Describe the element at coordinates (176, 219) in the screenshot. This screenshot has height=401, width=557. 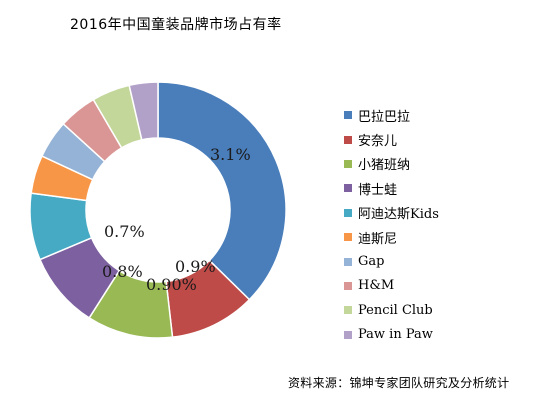
I see `data-labels: 3.1% 0.9%0.90%0.8% 0.7%` at that location.